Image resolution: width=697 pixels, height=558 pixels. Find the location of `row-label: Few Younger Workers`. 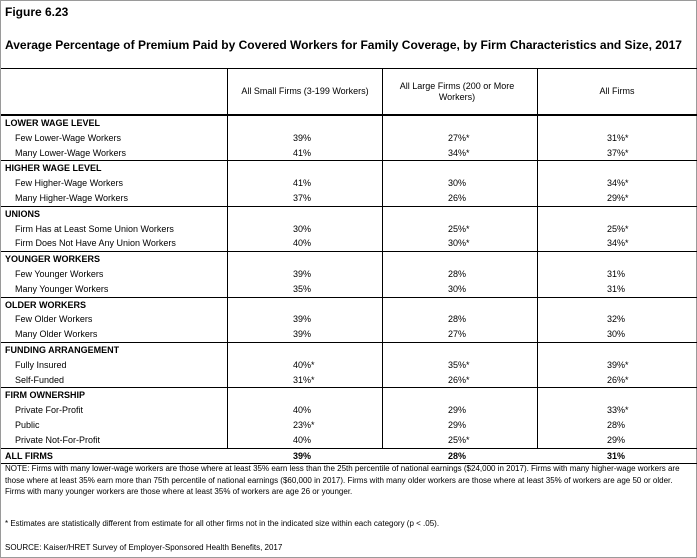

row-label: Few Younger Workers is located at coordinates (59, 273).